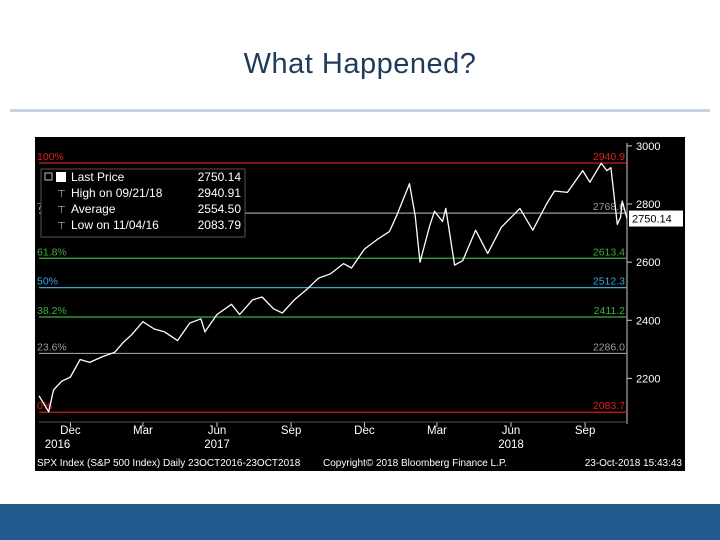 The width and height of the screenshot is (720, 540). What do you see at coordinates (648, 205) in the screenshot?
I see `y-tick-label: 2800` at bounding box center [648, 205].